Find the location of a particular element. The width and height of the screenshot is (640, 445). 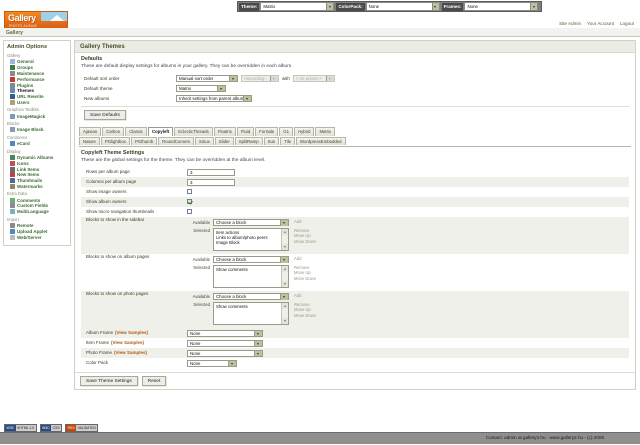

sidebar-item-url-rewrite: URL Rewrite is located at coordinates (37, 97).